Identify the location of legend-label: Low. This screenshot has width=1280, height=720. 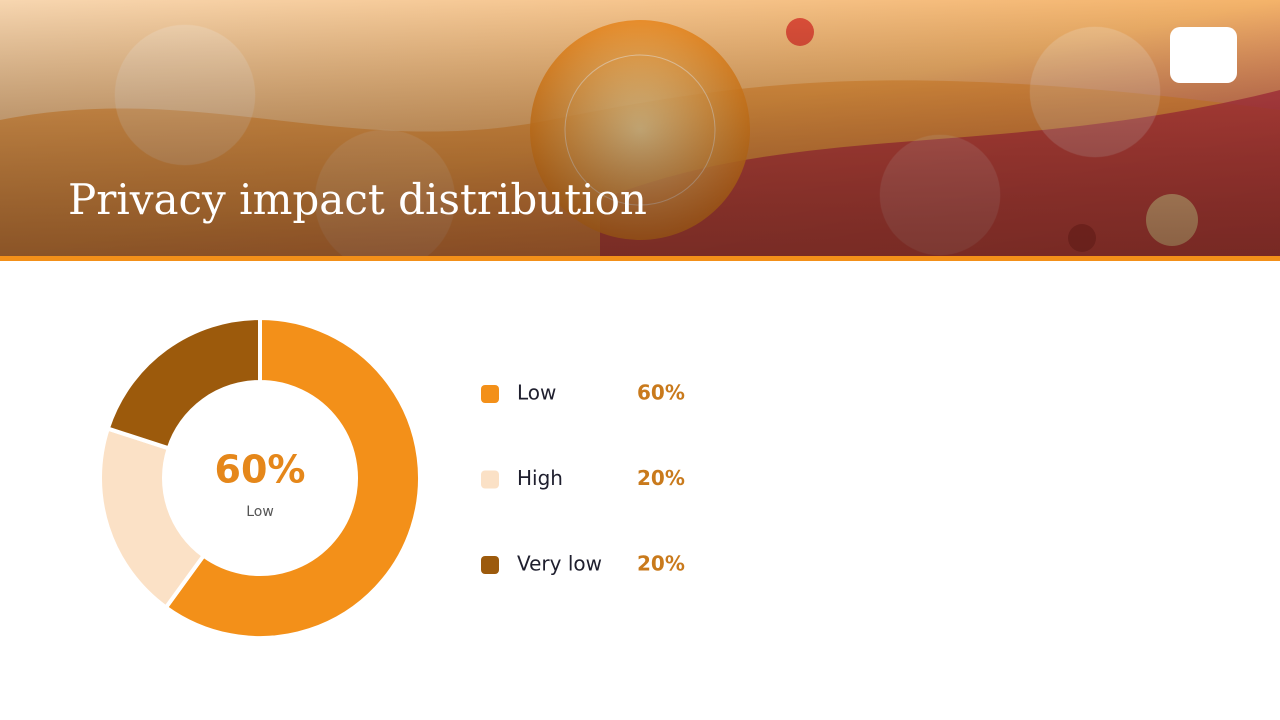
(536, 393).